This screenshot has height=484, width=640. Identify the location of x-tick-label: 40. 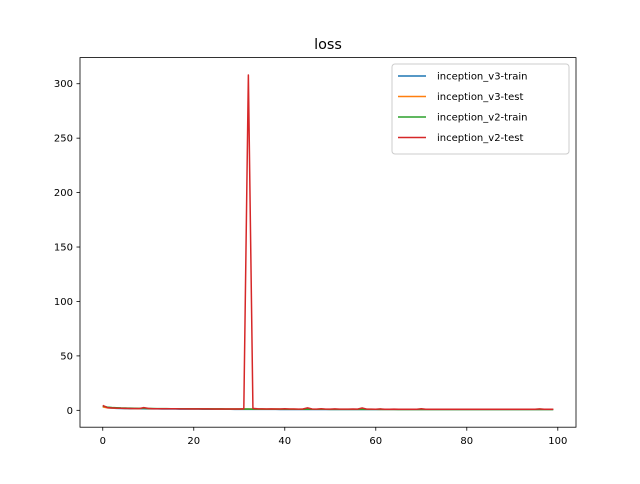
(284, 441).